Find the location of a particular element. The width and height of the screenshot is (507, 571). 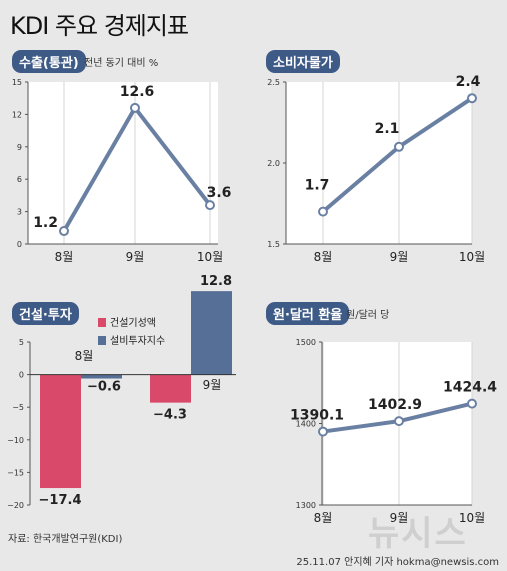

export-panel-title: 수출(통관) is located at coordinates (49, 61).